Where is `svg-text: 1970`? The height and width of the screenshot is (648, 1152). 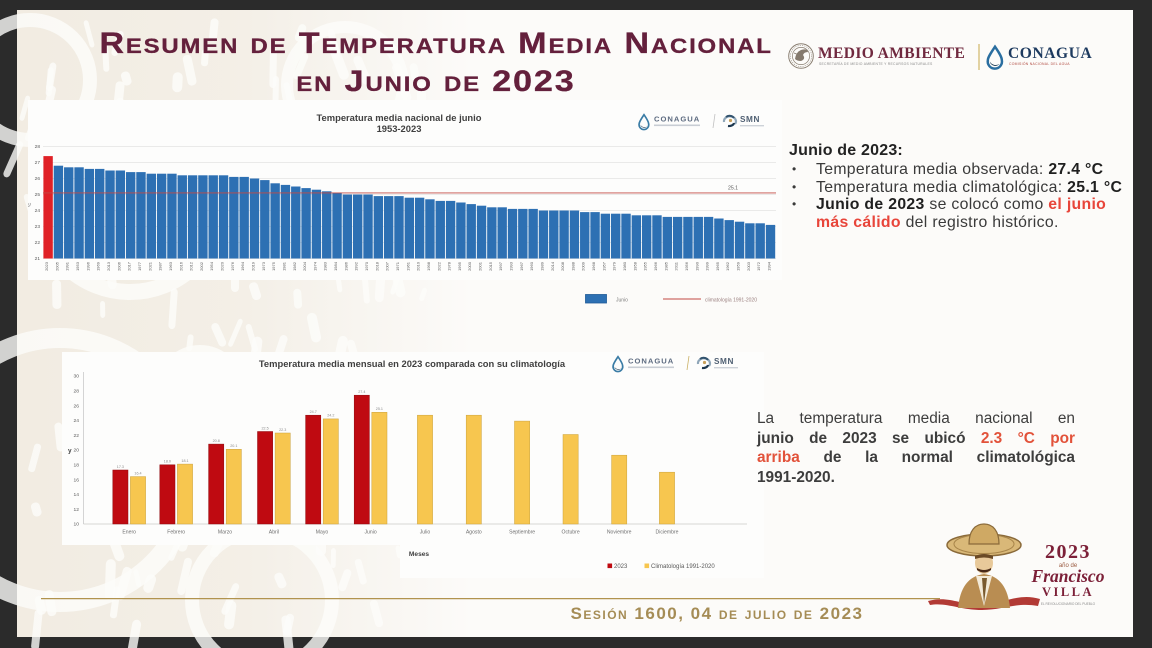 svg-text: 1970 is located at coordinates (366, 266).